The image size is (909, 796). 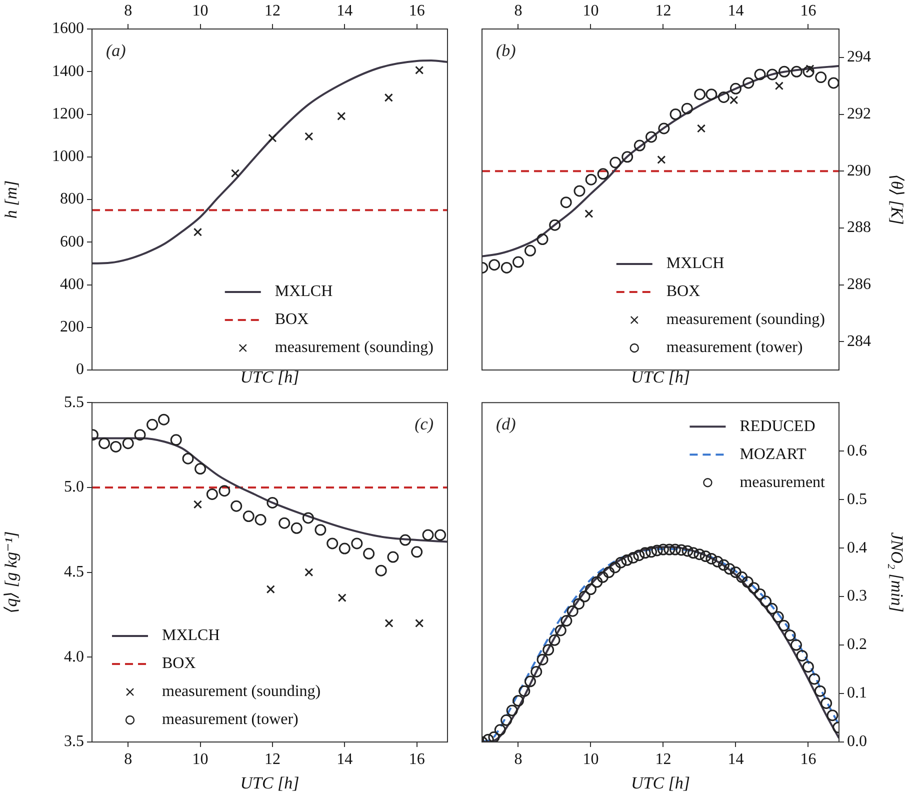 What do you see at coordinates (859, 113) in the screenshot?
I see `y2-tick-label: 292` at bounding box center [859, 113].